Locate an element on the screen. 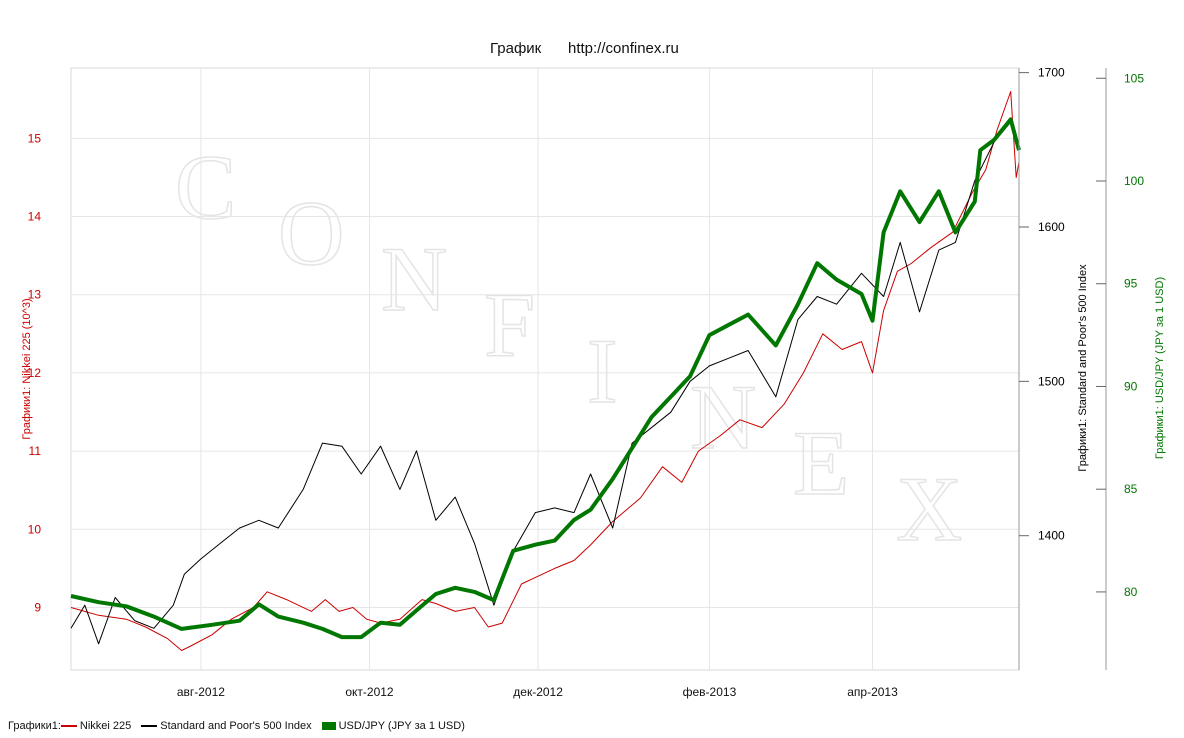 The image size is (1184, 738). left-tick-label: 13 is located at coordinates (35, 295).